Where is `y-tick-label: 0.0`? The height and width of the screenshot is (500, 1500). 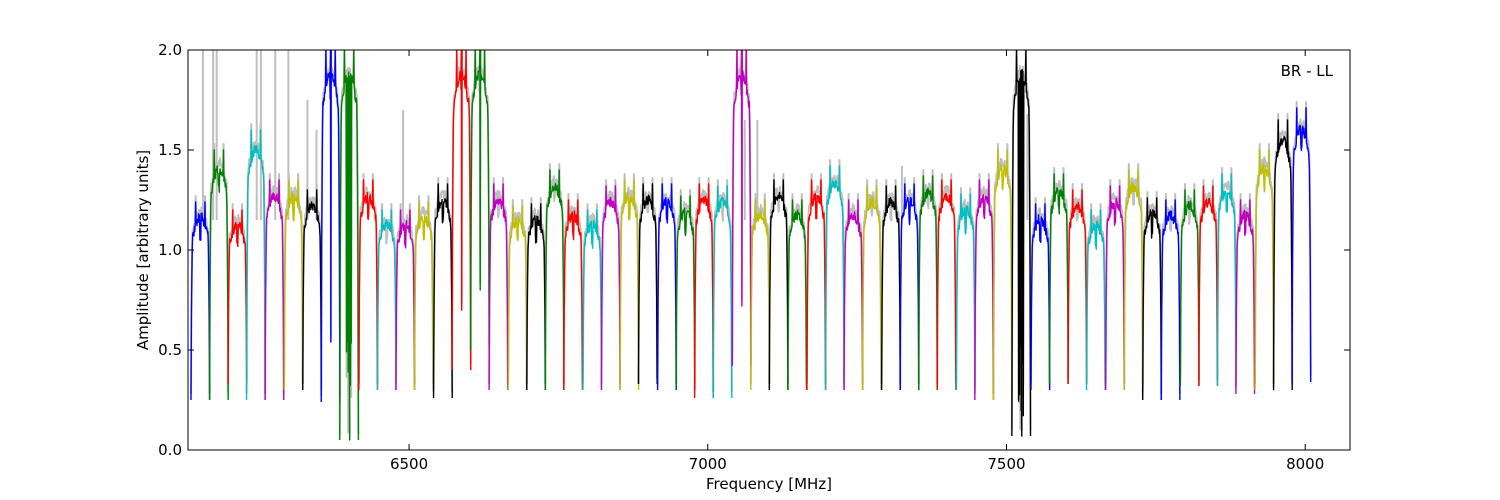
y-tick-label: 0.0 is located at coordinates (170, 450).